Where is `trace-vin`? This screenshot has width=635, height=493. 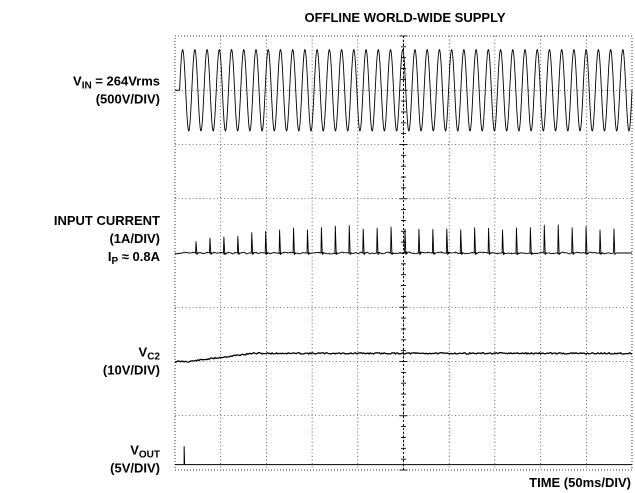
trace-vin is located at coordinates (404, 90).